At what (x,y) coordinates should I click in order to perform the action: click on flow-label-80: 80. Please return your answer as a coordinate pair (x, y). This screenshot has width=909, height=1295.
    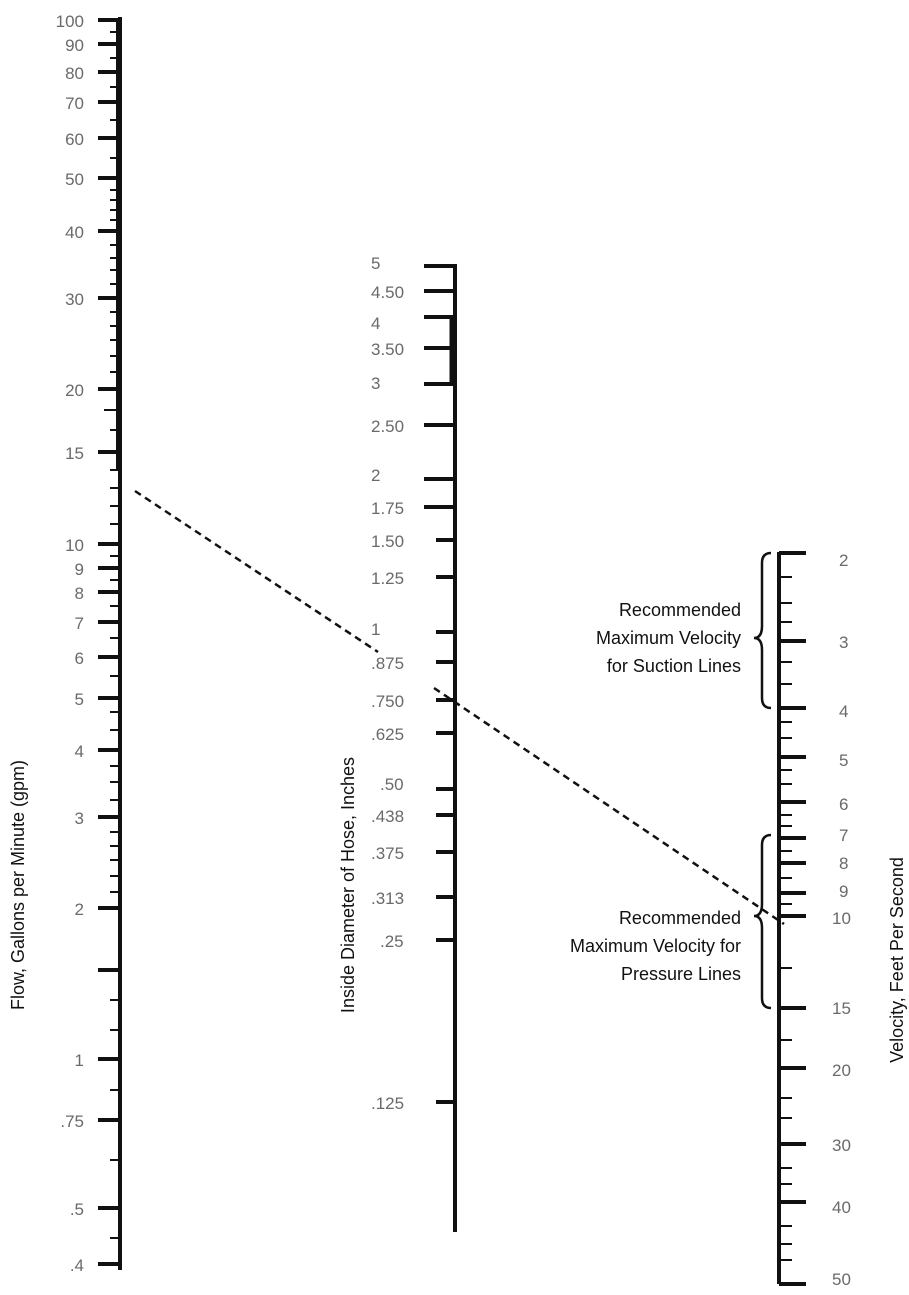
    Looking at the image, I should click on (74, 73).